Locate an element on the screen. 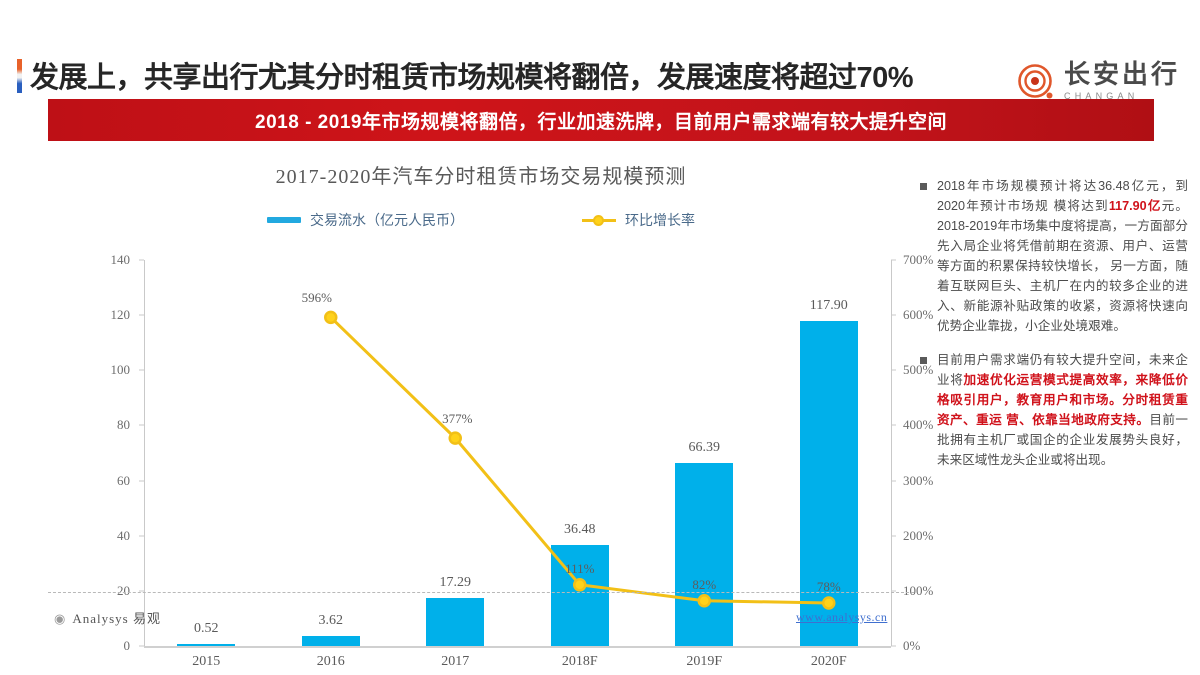  footer-divider is located at coordinates (481, 592).